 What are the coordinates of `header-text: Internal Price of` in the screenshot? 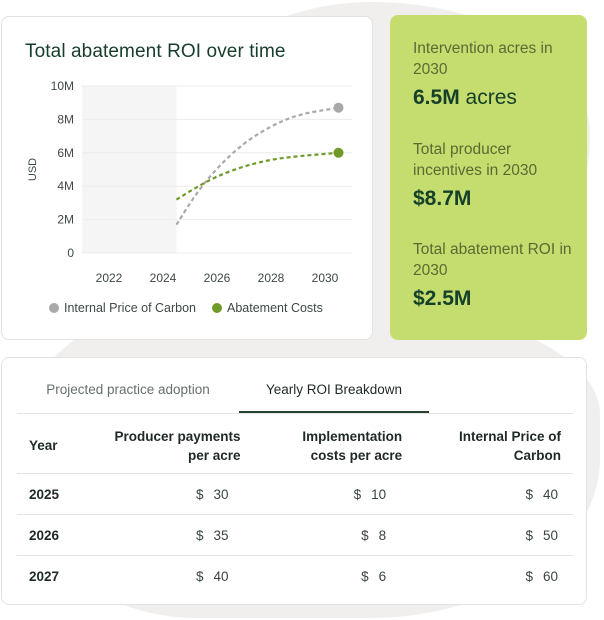 It's located at (509, 436).